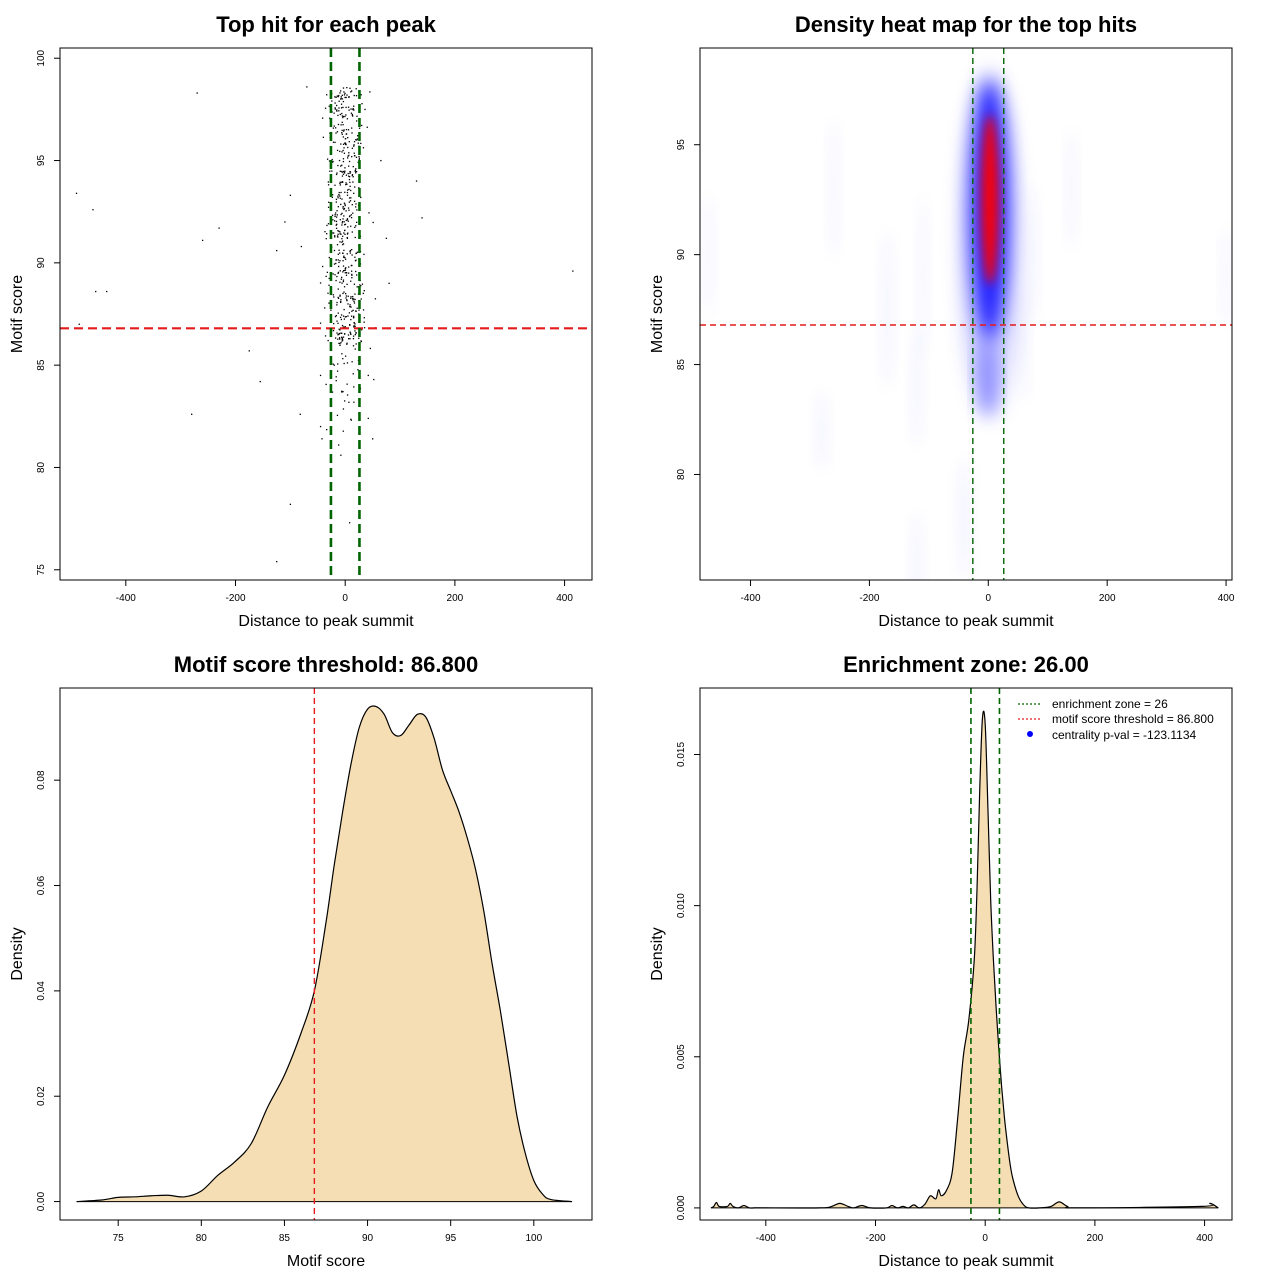  What do you see at coordinates (41, 1201) in the screenshot?
I see `y-tick-label: 0.00` at bounding box center [41, 1201].